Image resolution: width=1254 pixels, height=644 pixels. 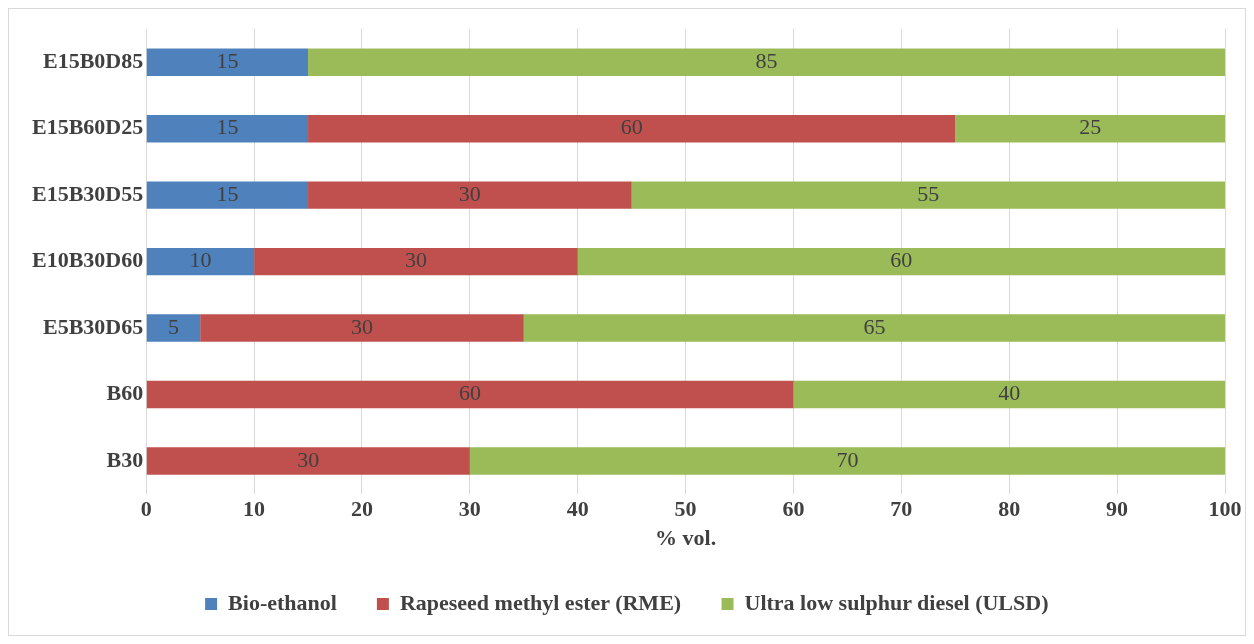 What do you see at coordinates (686, 538) in the screenshot?
I see `x-axis-title: % vol.` at bounding box center [686, 538].